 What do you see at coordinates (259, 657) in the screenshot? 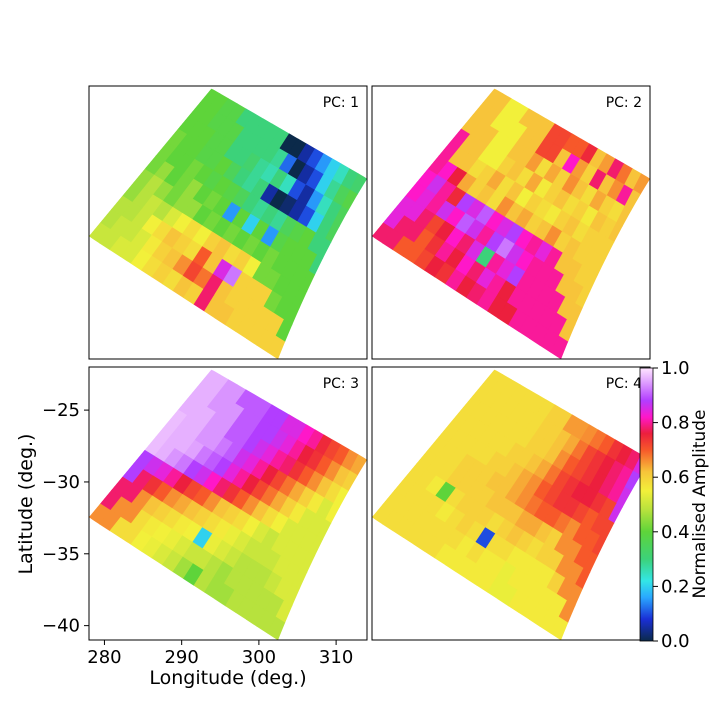
I see `x-tick-label: 300` at bounding box center [259, 657].